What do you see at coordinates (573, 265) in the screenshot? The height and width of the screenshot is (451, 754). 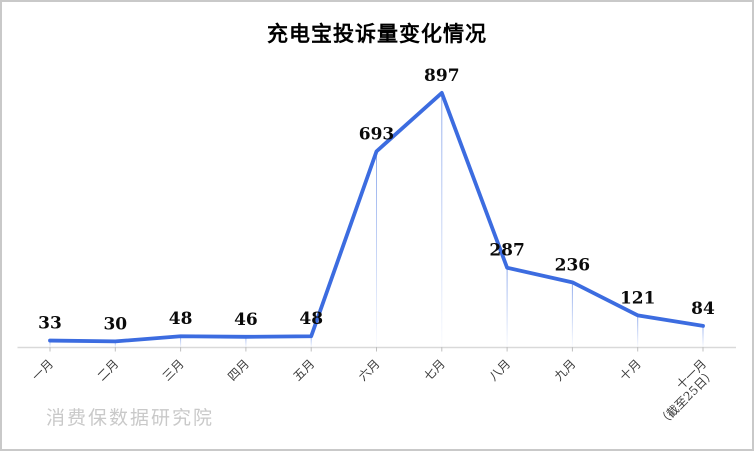 I see `data-point-label: 236` at bounding box center [573, 265].